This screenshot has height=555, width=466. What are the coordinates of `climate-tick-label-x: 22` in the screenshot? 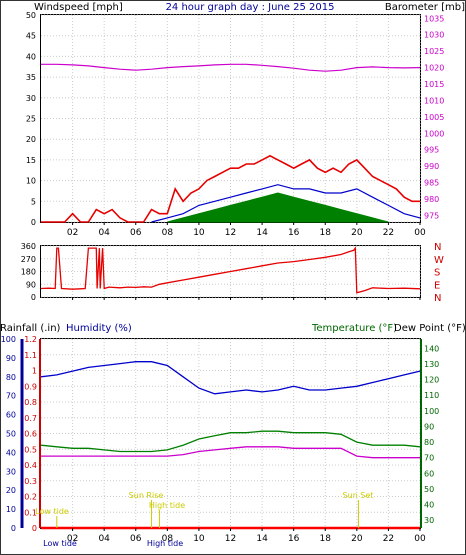 It's located at (388, 539).